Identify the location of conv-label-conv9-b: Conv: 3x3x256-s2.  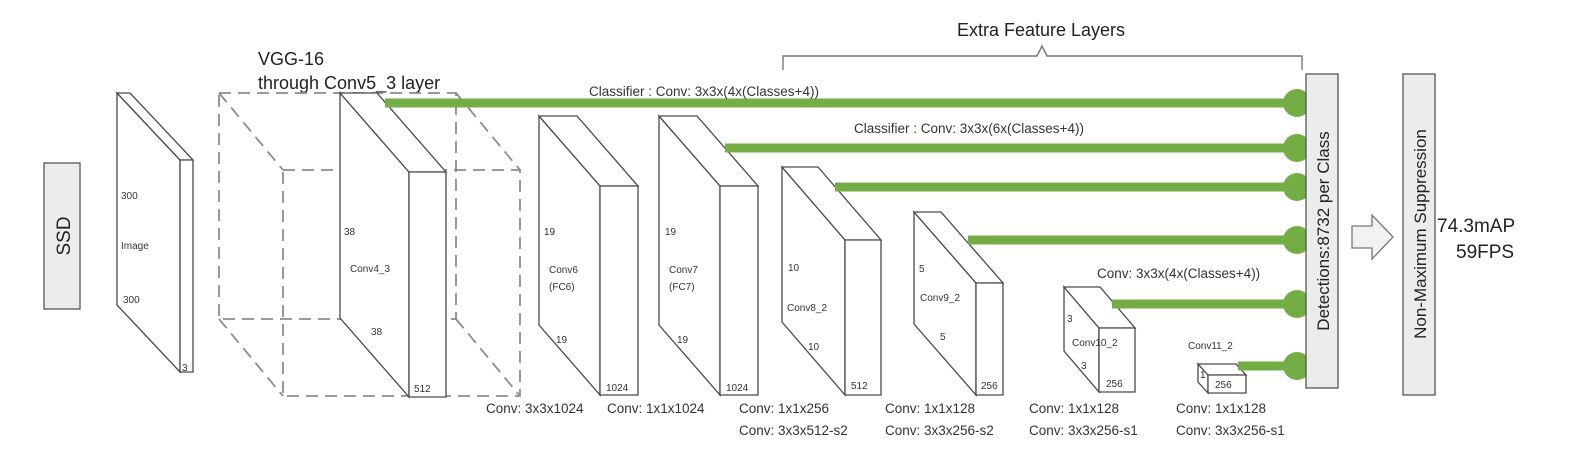
(939, 430).